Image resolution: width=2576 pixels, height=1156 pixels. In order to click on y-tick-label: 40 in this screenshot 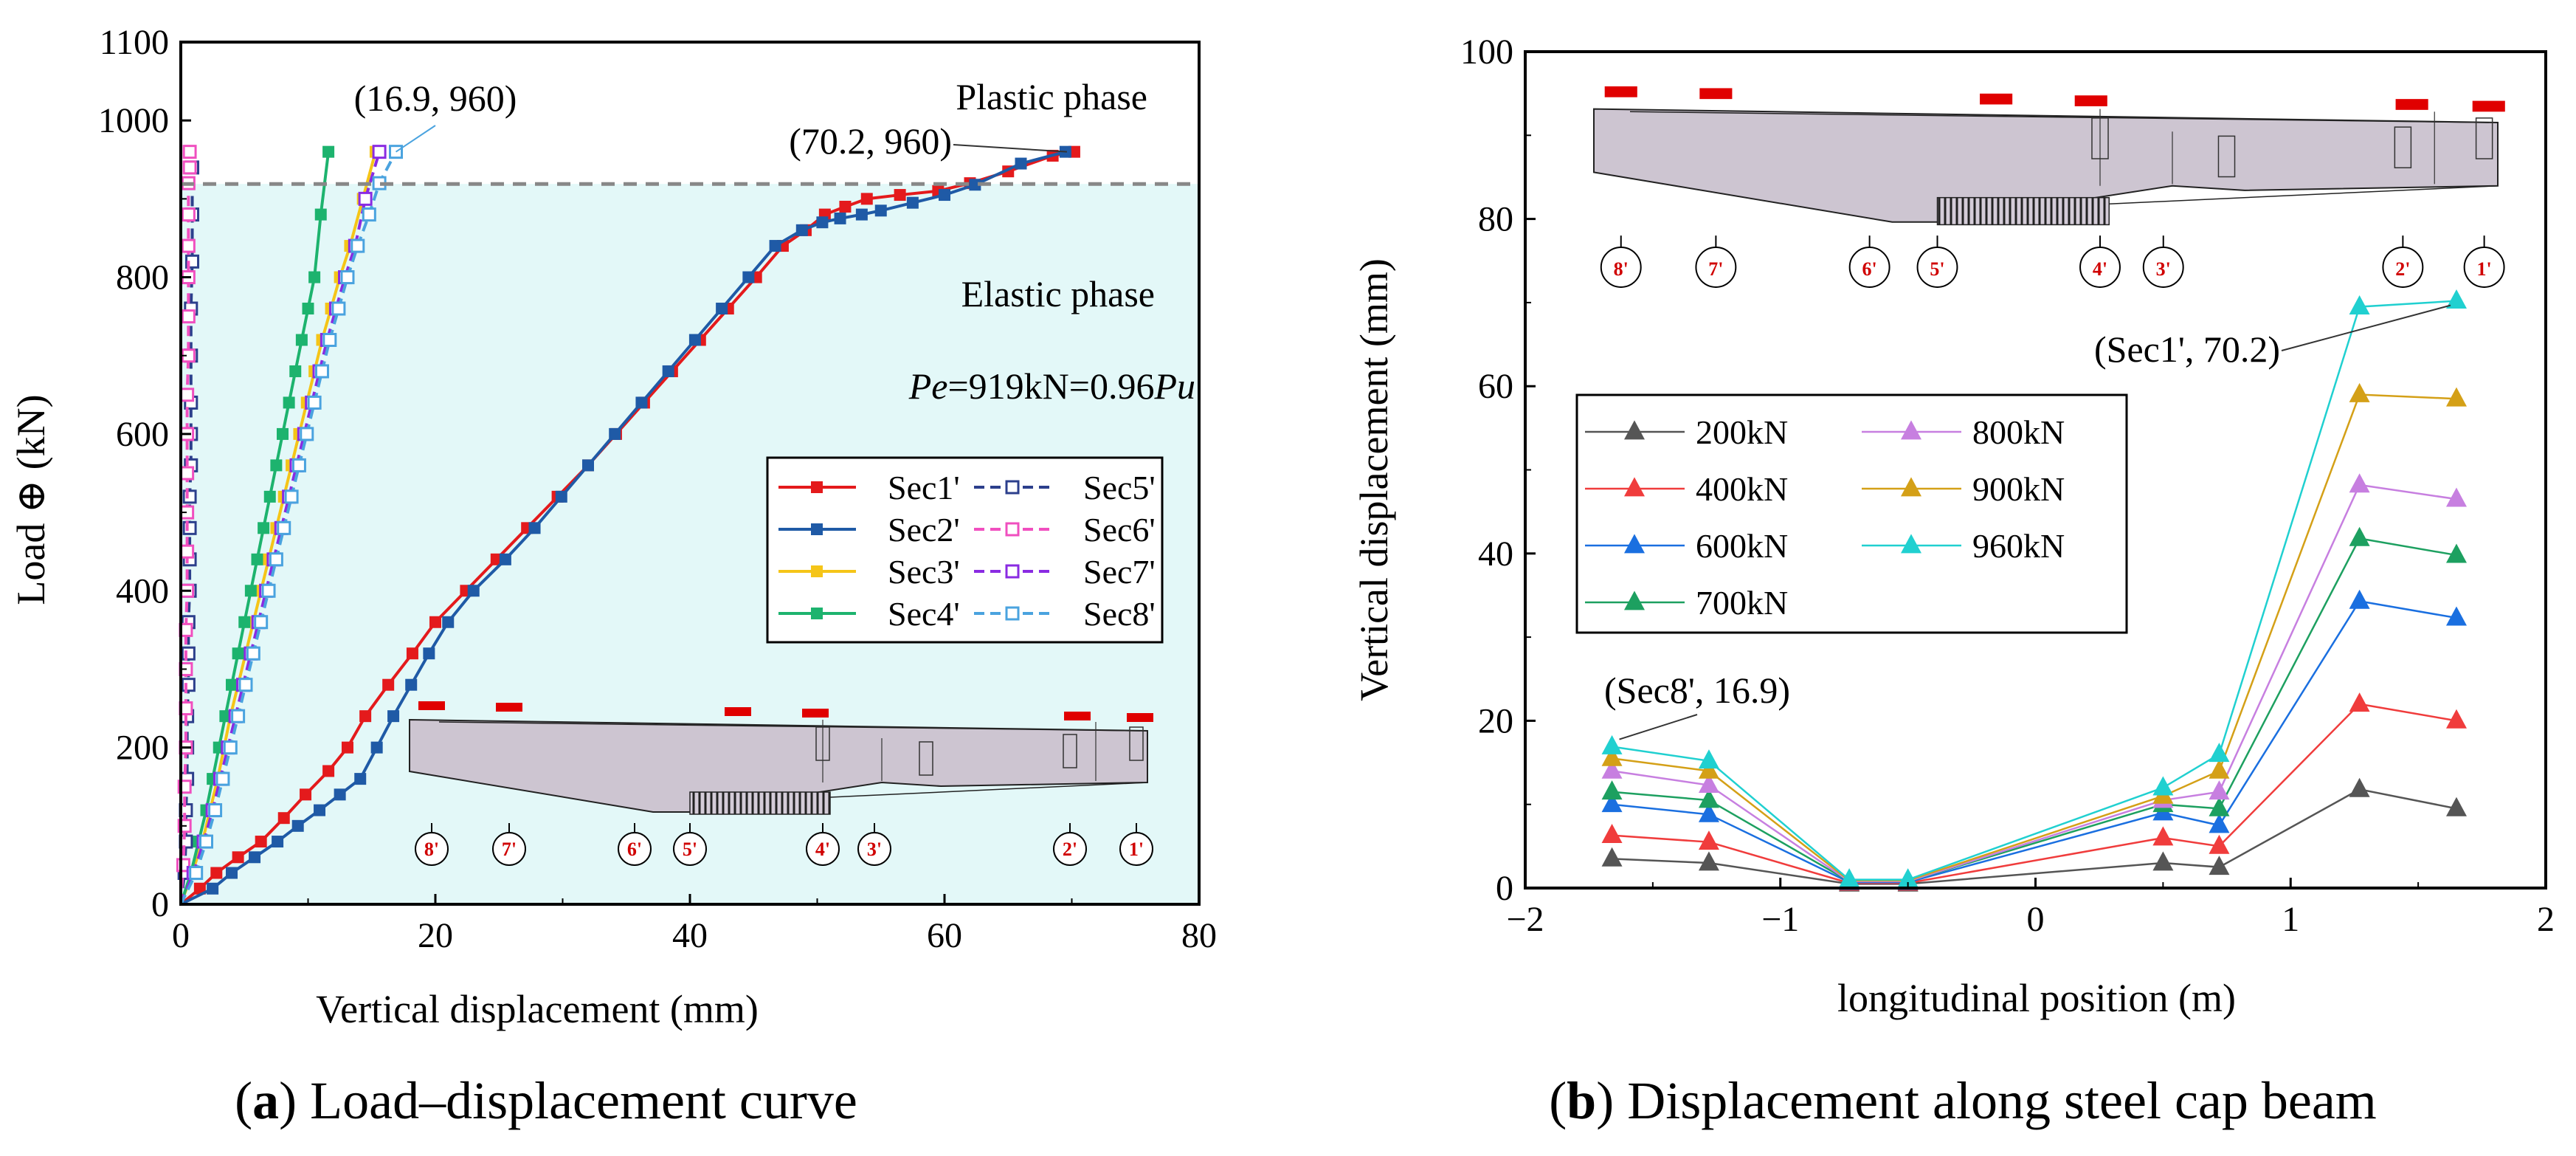, I will do `click(1496, 554)`.